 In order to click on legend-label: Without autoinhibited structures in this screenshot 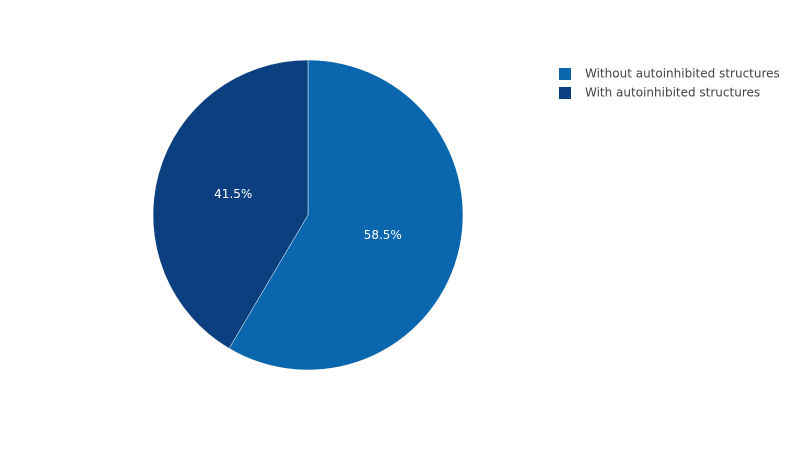, I will do `click(682, 74)`.